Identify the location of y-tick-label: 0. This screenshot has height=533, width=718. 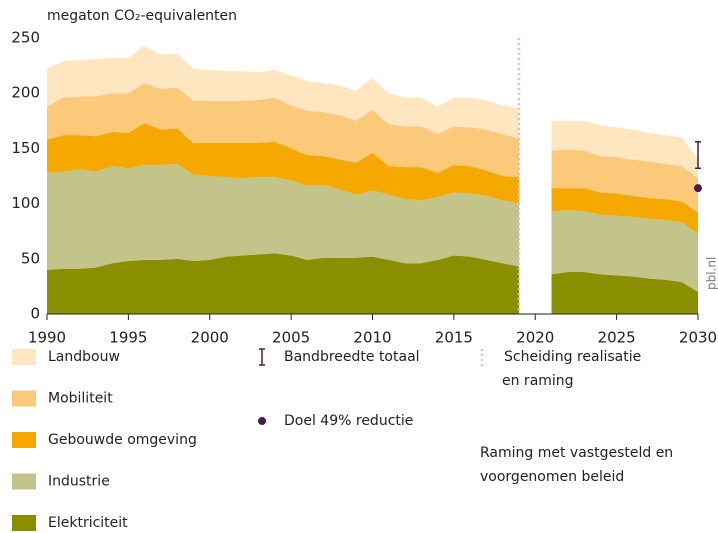
(35, 314).